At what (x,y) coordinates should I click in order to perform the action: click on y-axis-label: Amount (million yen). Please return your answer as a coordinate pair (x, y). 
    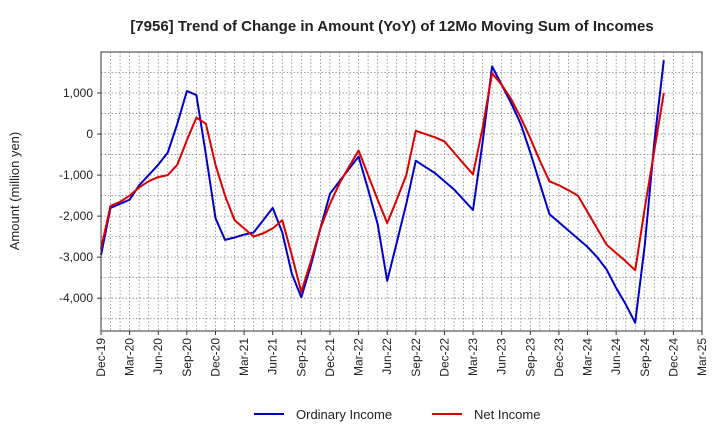
    Looking at the image, I should click on (14, 191).